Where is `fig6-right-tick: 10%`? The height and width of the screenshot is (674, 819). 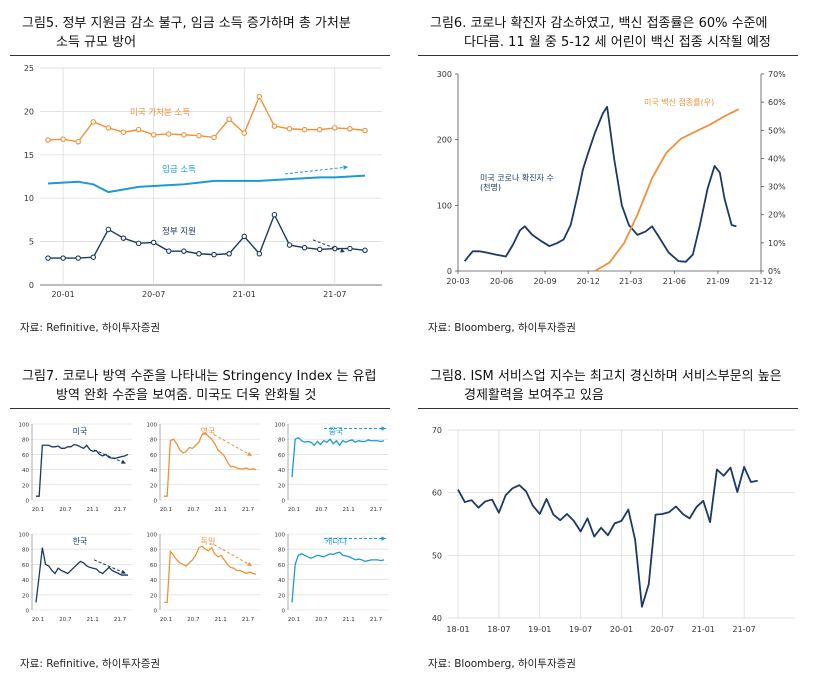 fig6-right-tick: 10% is located at coordinates (777, 243).